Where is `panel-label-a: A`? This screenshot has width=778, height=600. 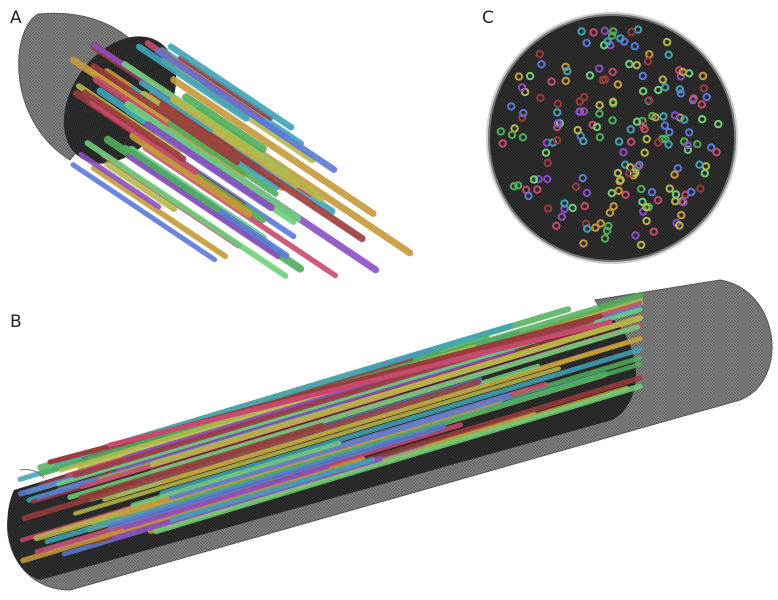
panel-label-a: A is located at coordinates (16, 18).